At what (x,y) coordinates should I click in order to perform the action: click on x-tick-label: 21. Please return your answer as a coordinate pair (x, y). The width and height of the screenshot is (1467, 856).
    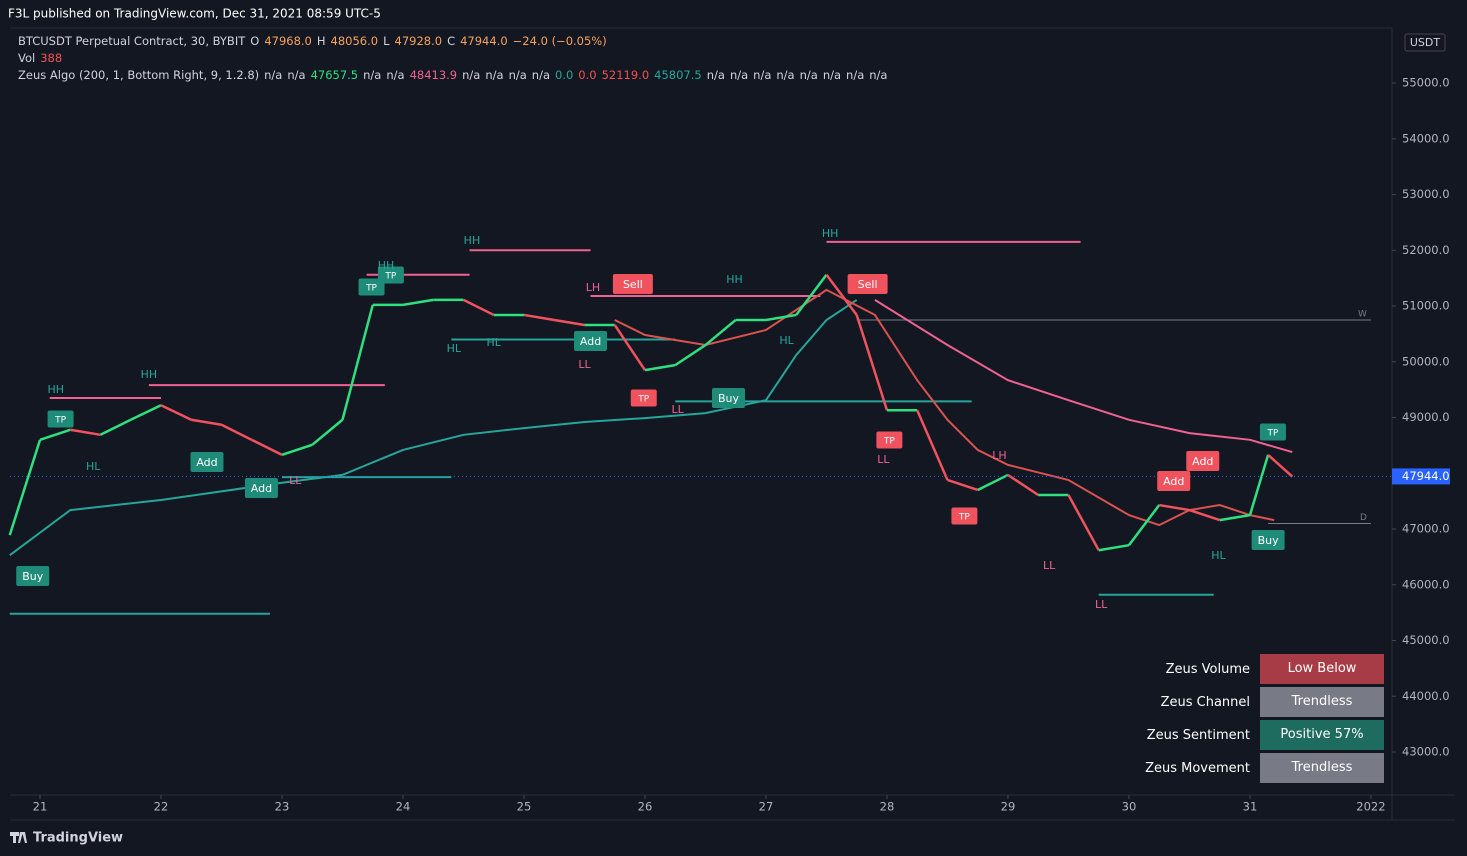
    Looking at the image, I should click on (40, 807).